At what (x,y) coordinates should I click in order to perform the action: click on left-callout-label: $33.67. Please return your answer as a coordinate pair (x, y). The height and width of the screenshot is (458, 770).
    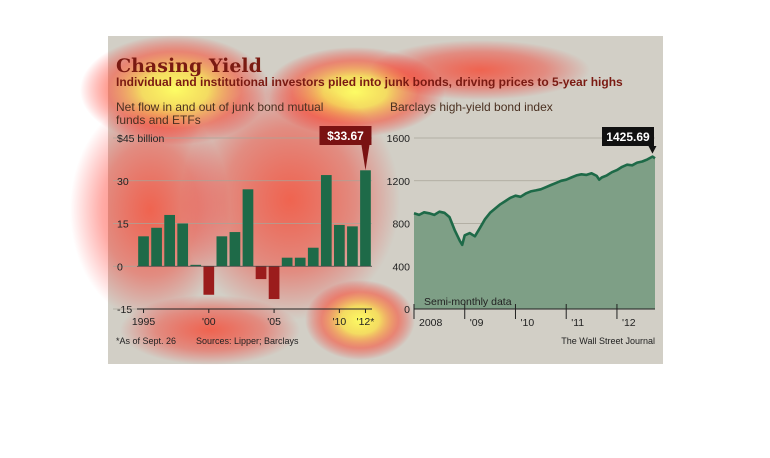
    Looking at the image, I should click on (345, 136).